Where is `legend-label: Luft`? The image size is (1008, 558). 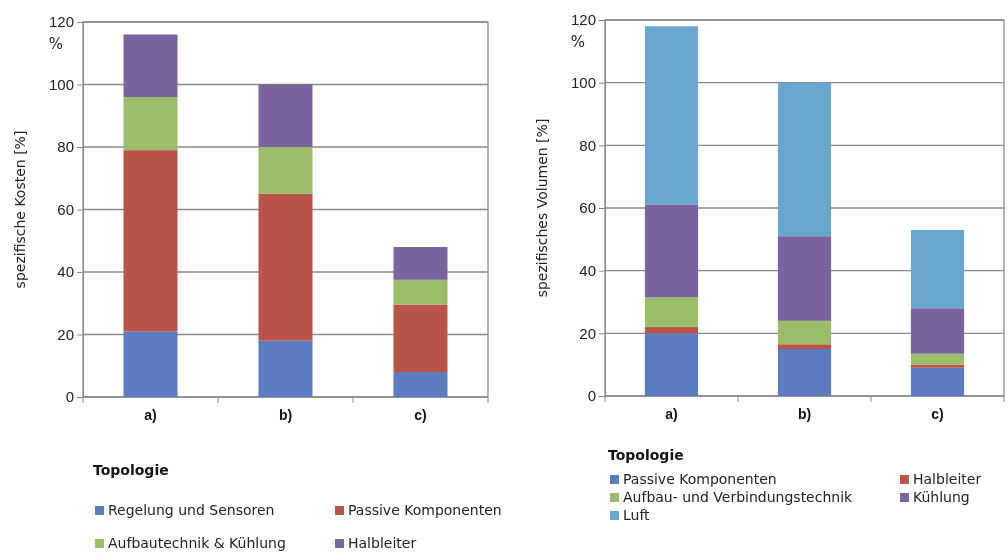
legend-label: Luft is located at coordinates (637, 515).